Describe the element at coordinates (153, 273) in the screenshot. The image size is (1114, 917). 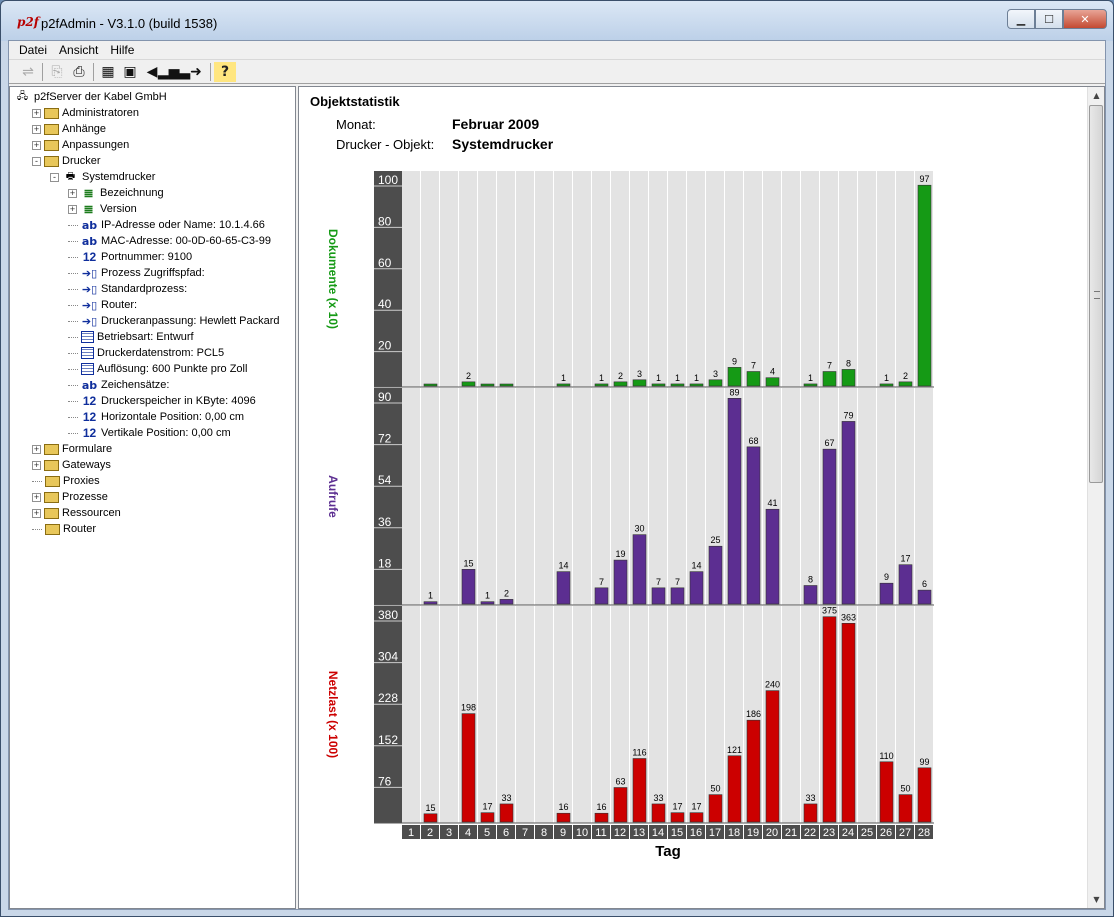
I see `tree-item-label: Prozess Zugriffspfad:` at that location.